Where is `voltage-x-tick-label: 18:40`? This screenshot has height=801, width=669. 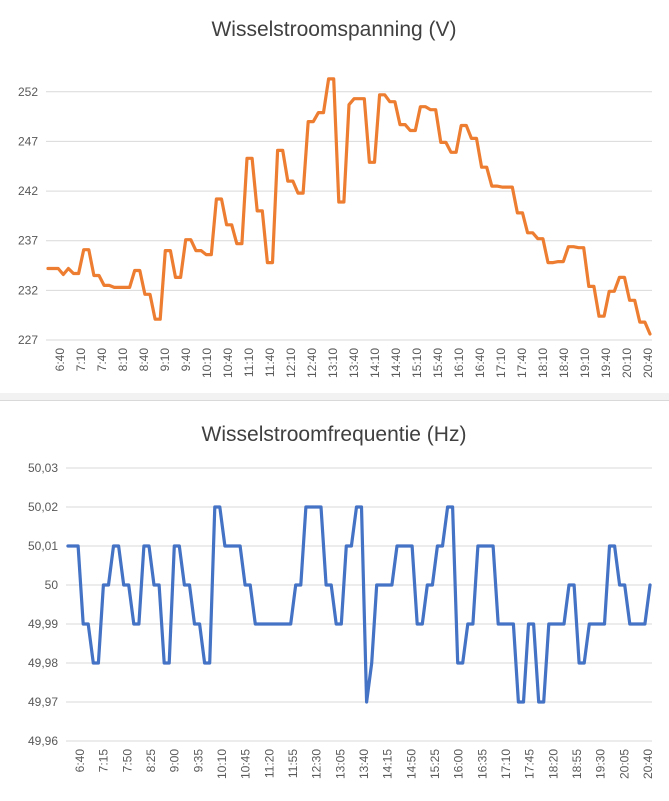 voltage-x-tick-label: 18:40 is located at coordinates (564, 363).